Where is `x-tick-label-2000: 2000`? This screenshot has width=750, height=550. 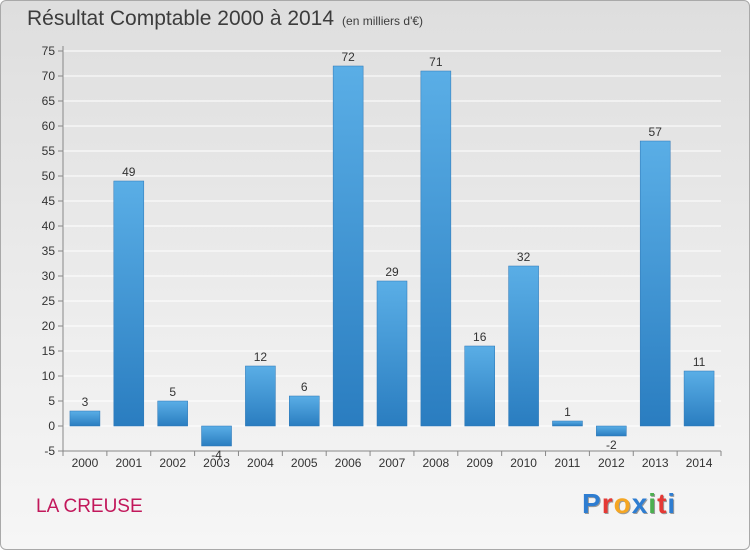 x-tick-label-2000: 2000 is located at coordinates (85, 463).